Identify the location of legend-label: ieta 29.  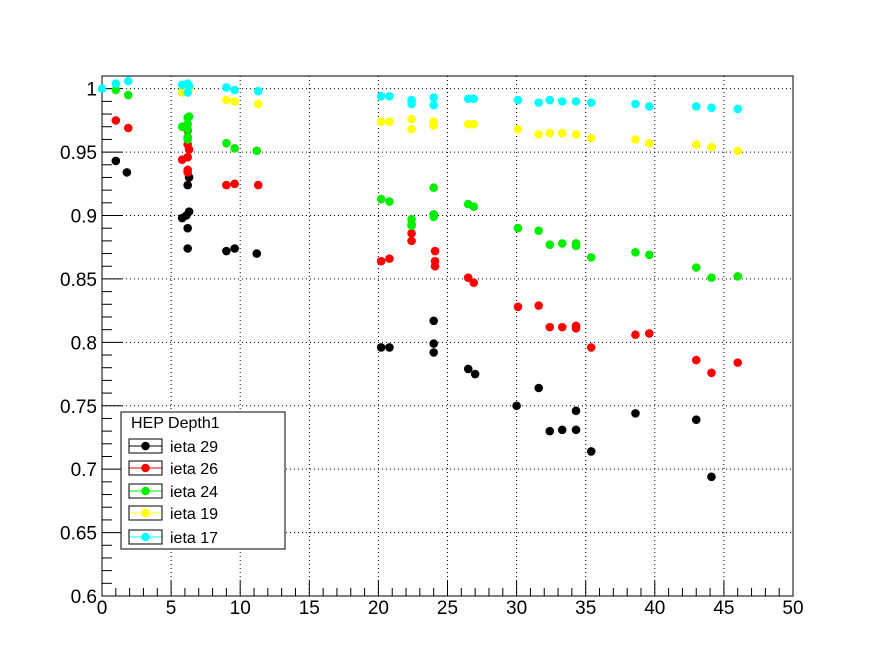
(194, 447).